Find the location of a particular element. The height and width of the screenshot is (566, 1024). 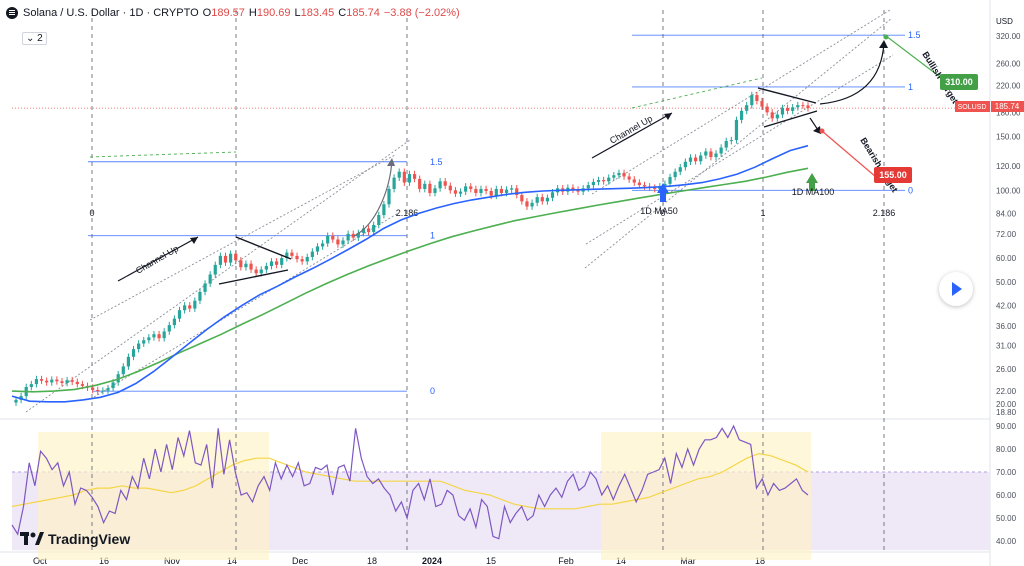

play-button is located at coordinates (956, 289).